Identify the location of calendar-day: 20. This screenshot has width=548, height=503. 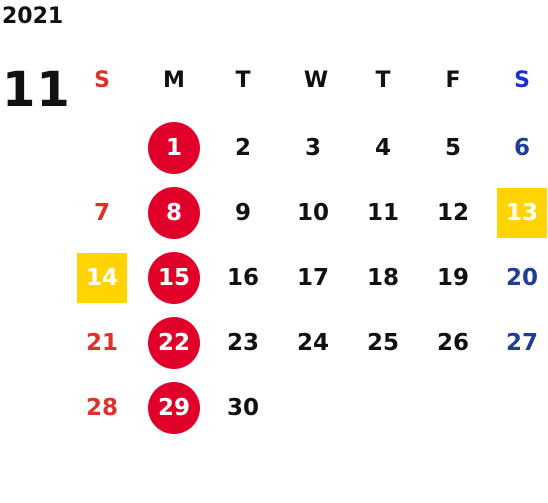
(520, 278).